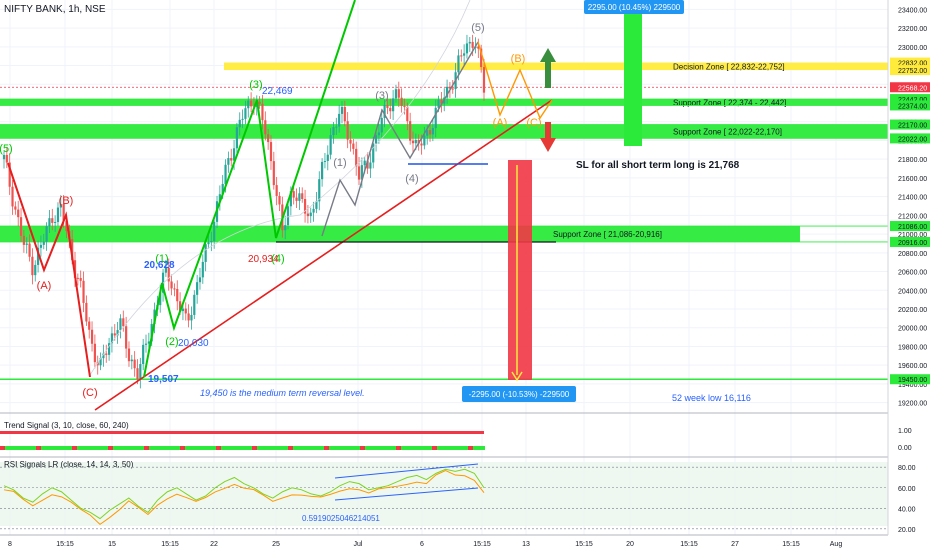  What do you see at coordinates (519, 394) in the screenshot?
I see `target-down-text: -2295.00 (-10.53%) -229500` at bounding box center [519, 394].